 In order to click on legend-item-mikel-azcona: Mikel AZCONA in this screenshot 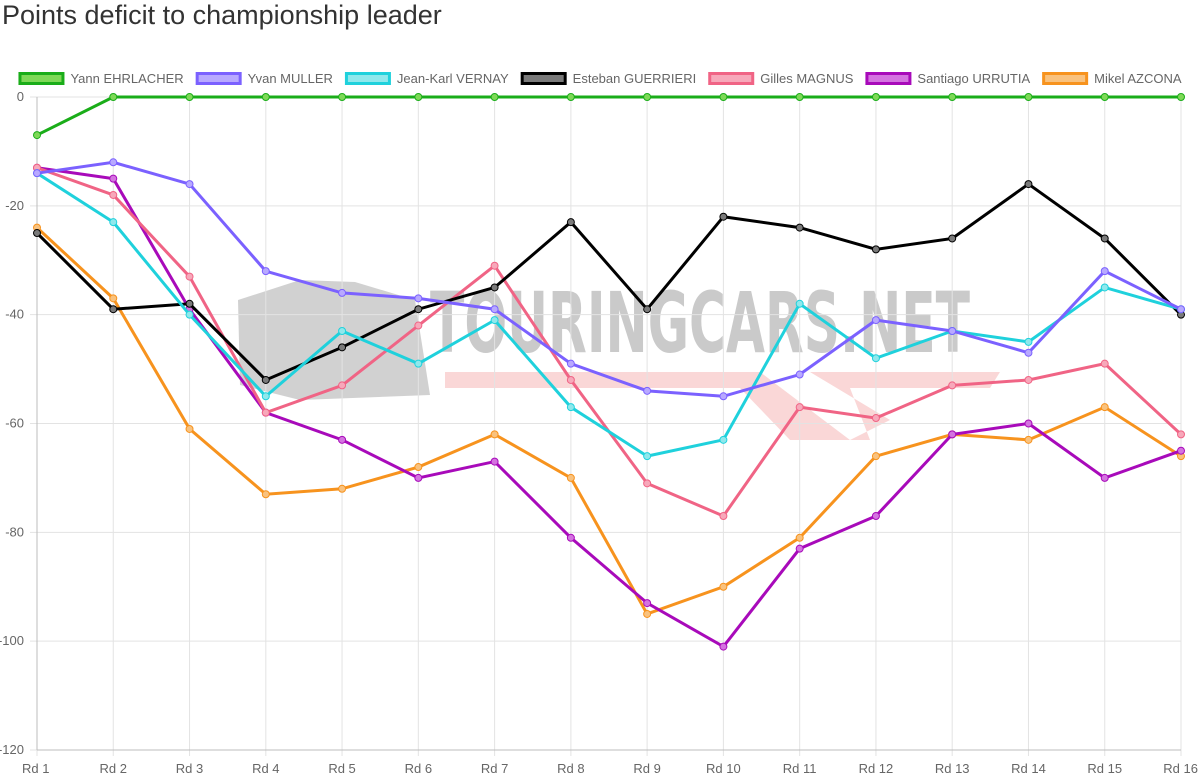, I will do `click(1112, 78)`.